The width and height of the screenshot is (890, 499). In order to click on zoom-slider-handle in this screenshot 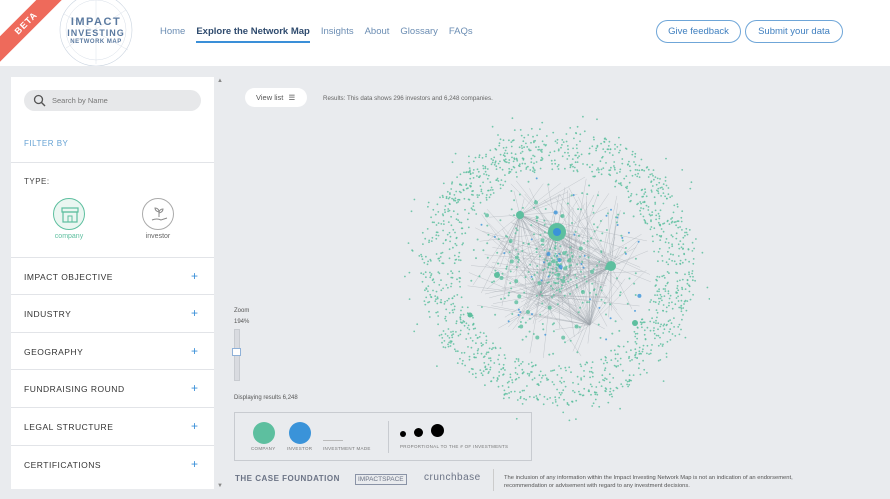, I will do `click(236, 352)`.